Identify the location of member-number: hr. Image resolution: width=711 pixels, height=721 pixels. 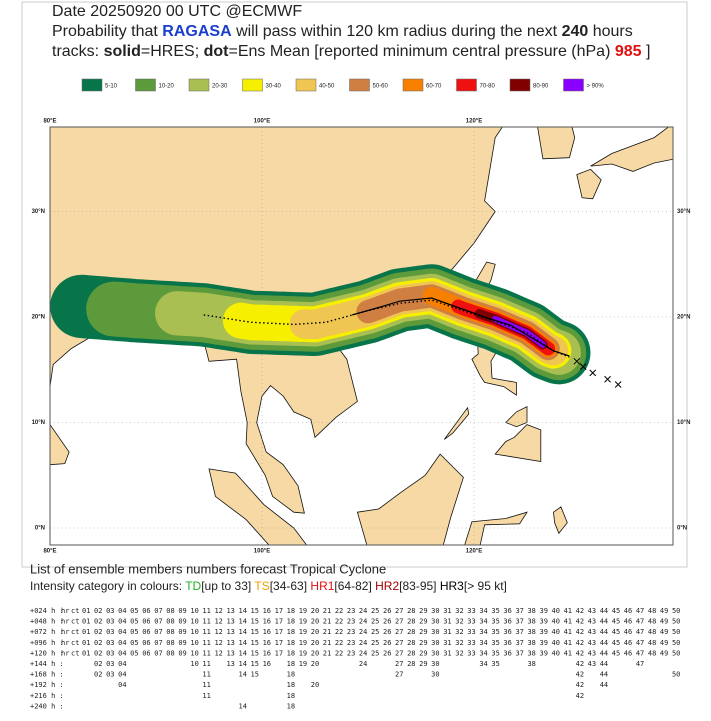
(65, 632).